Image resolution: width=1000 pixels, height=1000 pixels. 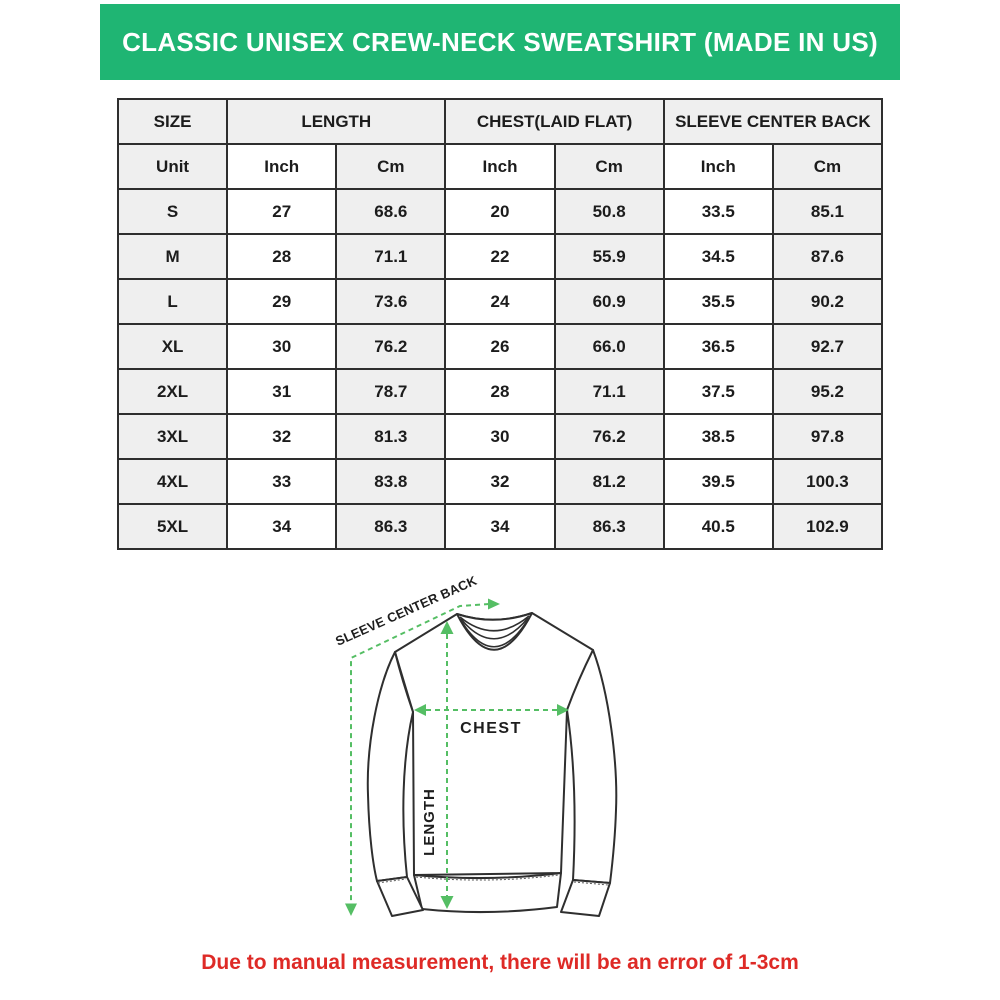 What do you see at coordinates (282, 211) in the screenshot?
I see `value-cell: 27` at bounding box center [282, 211].